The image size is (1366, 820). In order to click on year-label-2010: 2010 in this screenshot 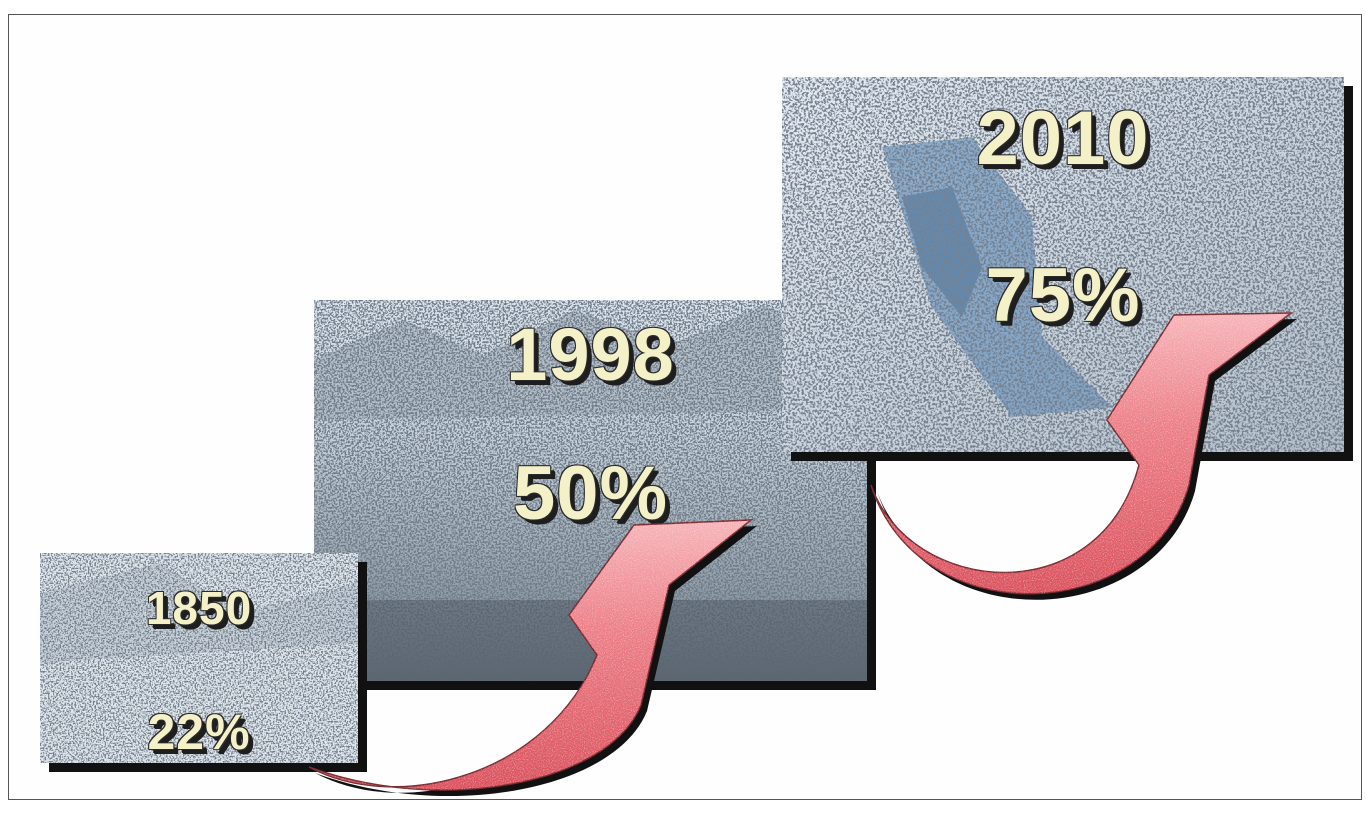, I will do `click(1063, 138)`.